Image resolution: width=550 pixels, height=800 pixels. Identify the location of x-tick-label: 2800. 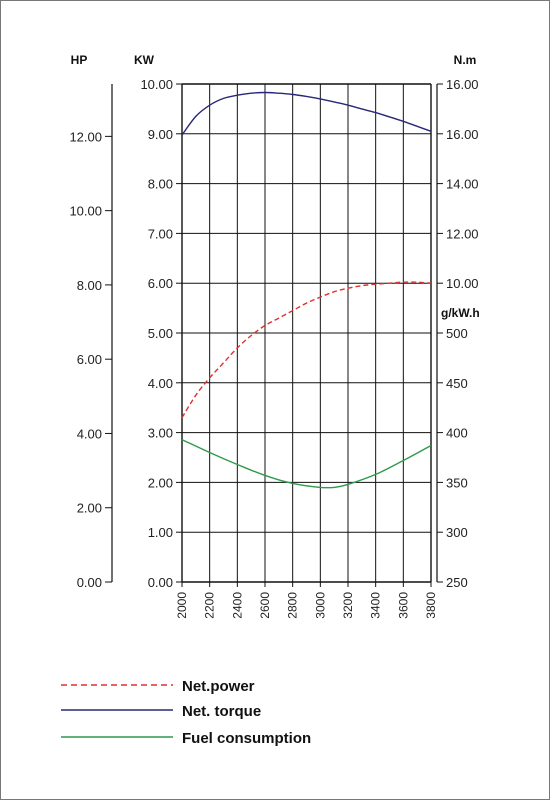
(293, 605).